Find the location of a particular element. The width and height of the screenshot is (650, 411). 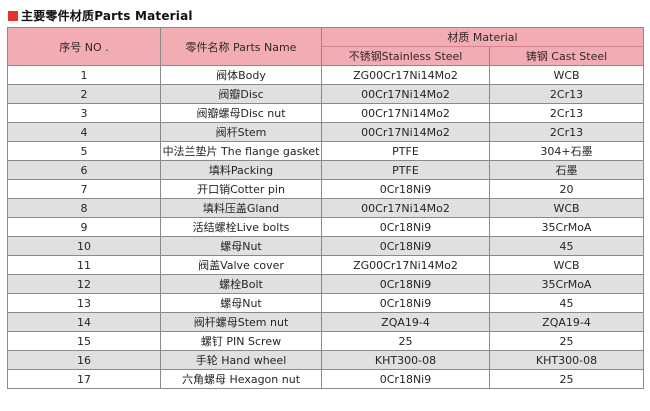

table-row: 16 手轮 Hand wheel KHT300-08 KHT300-08 is located at coordinates (325, 360).